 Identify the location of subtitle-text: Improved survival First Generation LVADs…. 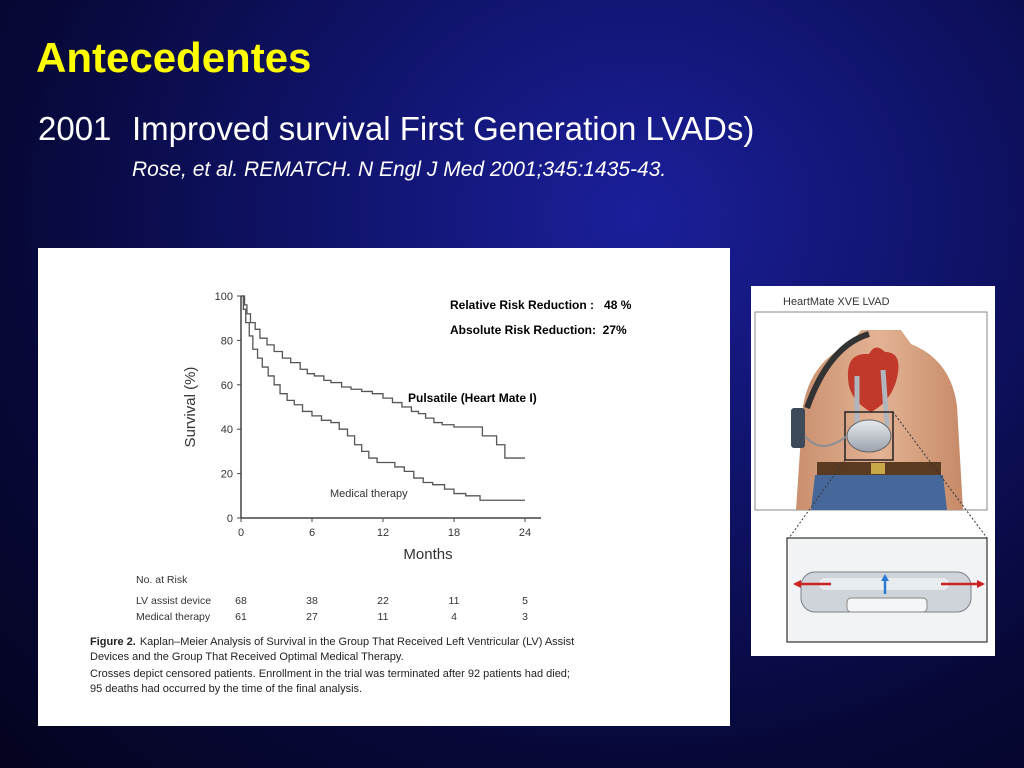
(443, 128).